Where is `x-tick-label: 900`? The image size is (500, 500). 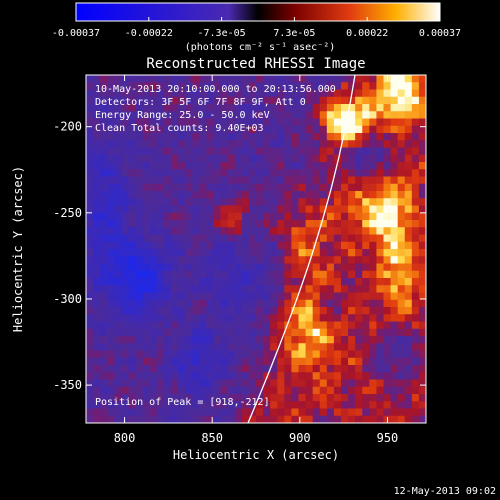 x-tick-label: 900 is located at coordinates (300, 438).